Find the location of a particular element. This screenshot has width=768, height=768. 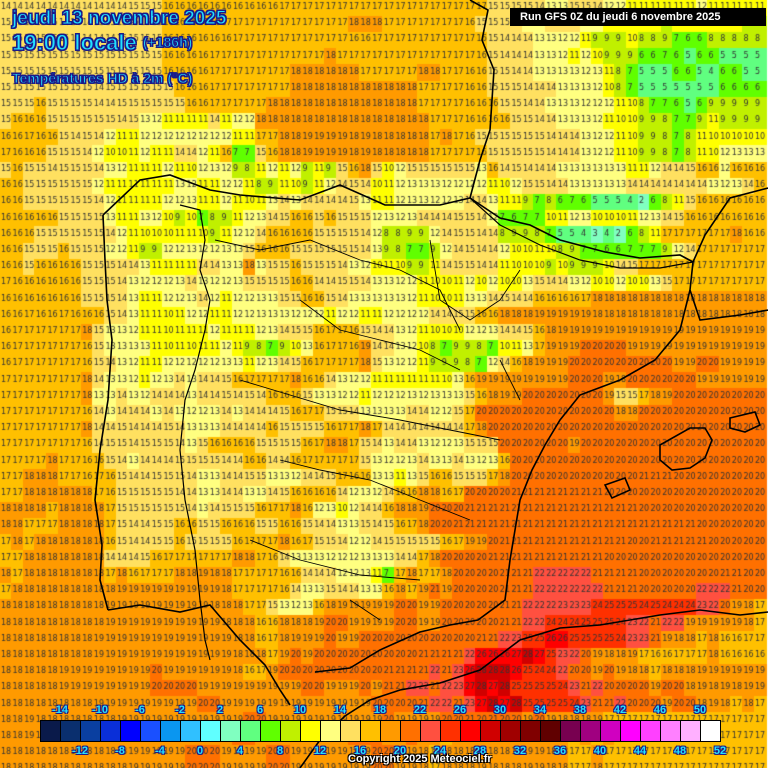

forecast-lead: (+186h) is located at coordinates (167, 42).